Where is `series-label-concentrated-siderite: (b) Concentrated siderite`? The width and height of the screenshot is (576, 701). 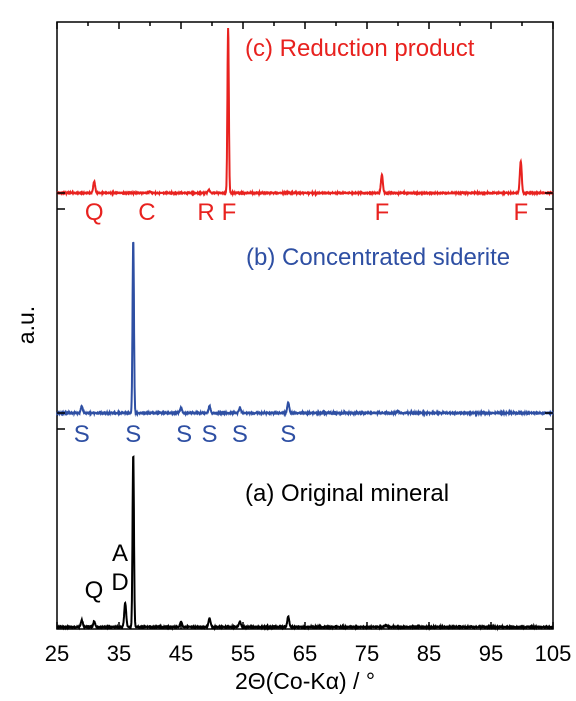
series-label-concentrated-siderite: (b) Concentrated siderite is located at coordinates (378, 257).